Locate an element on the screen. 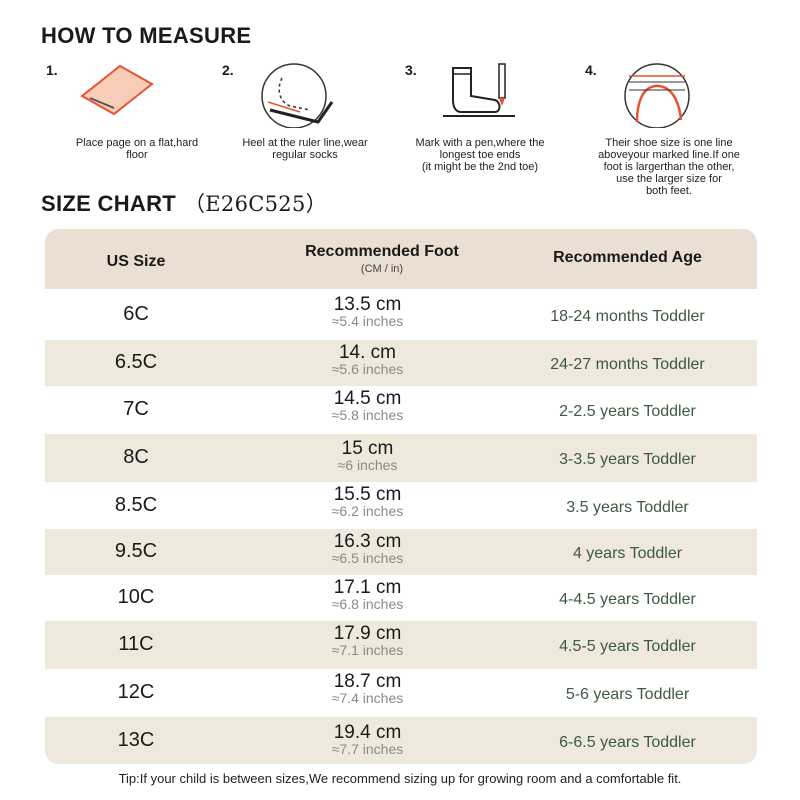  table-row: 6C 13.5 cm ≈5.4 inches 18-24 months Toddler is located at coordinates (401, 314).